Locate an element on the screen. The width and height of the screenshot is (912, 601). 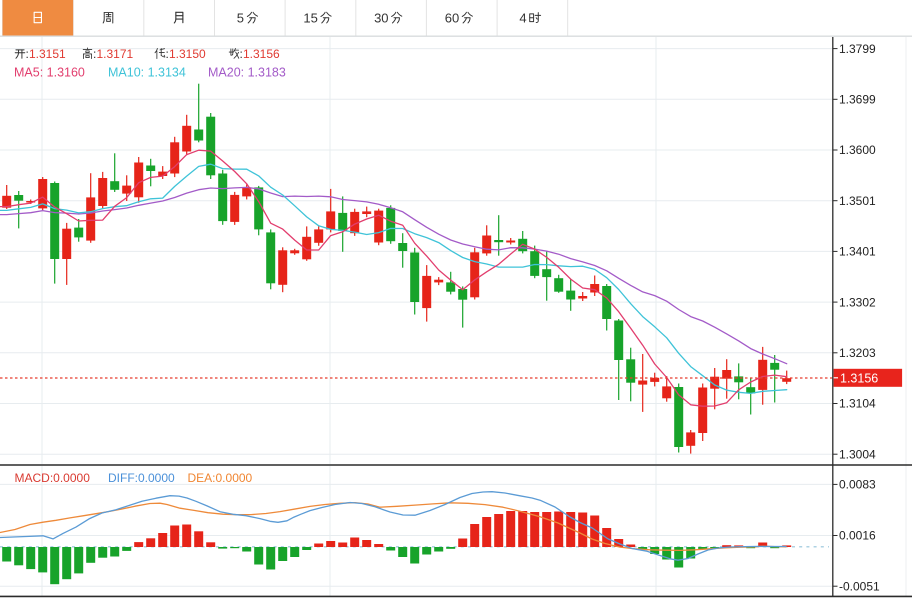
svg-text: MA20: 1.3183 is located at coordinates (247, 73).